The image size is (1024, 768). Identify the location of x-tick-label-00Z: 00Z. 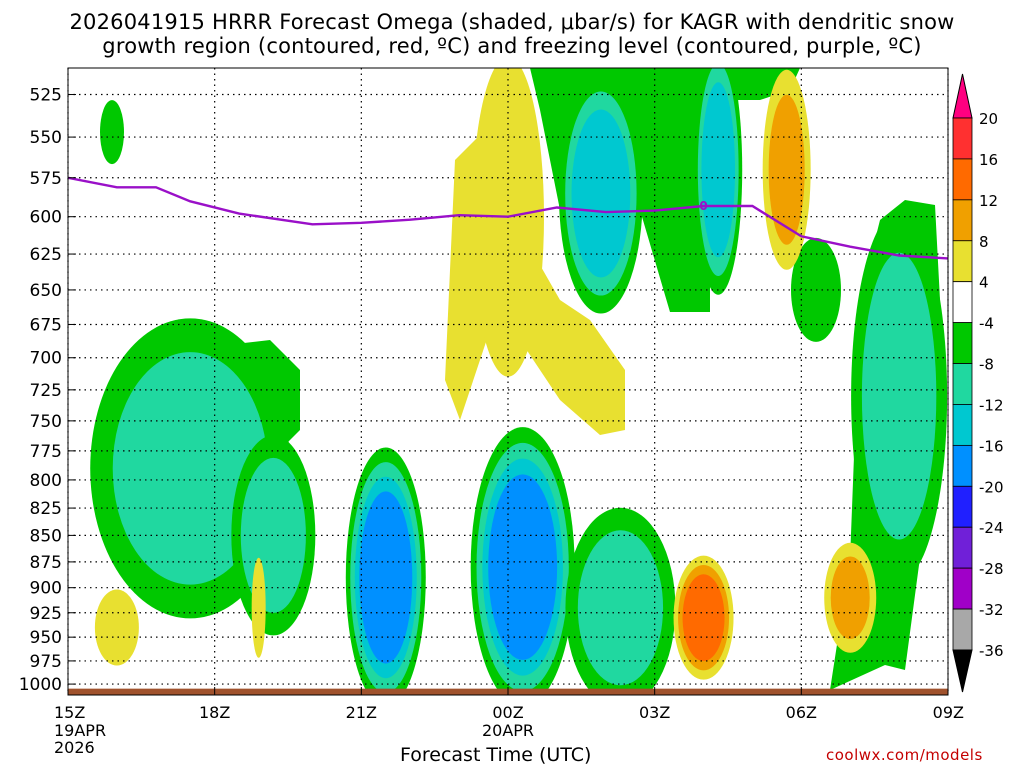
(507, 712).